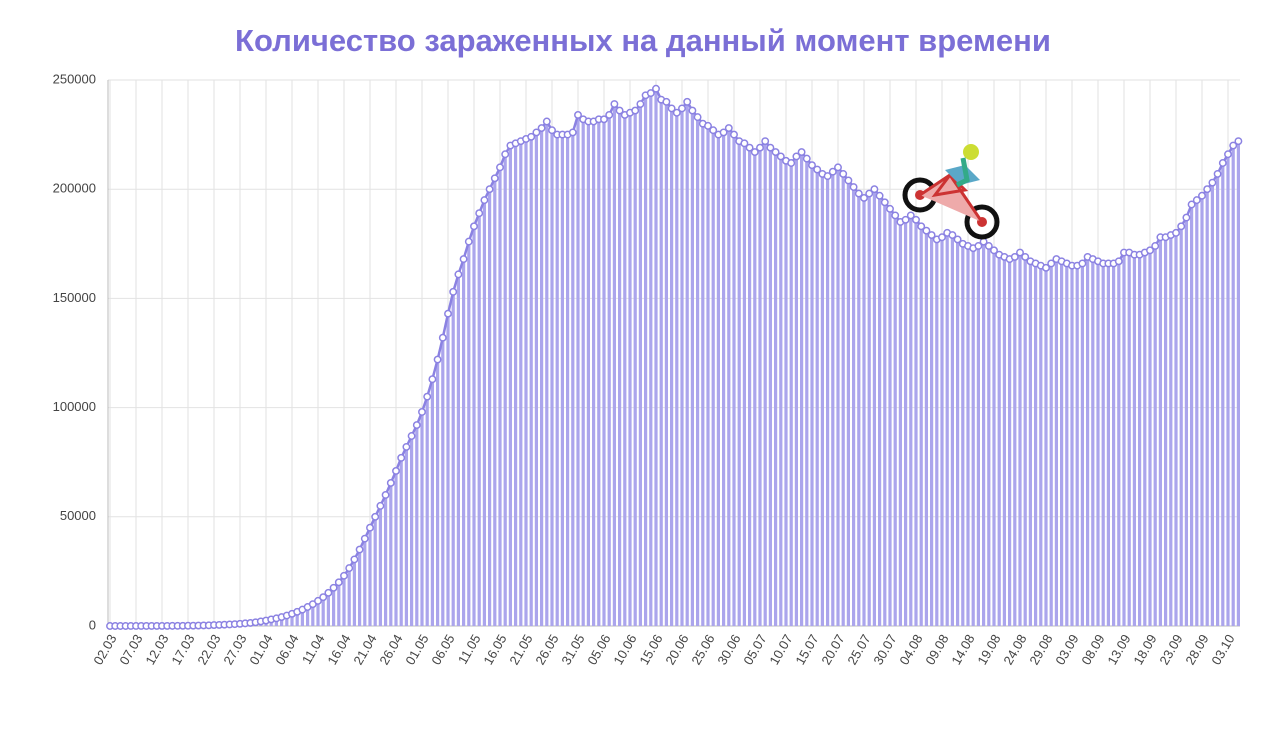 The height and width of the screenshot is (750, 1280). Describe the element at coordinates (156, 650) in the screenshot. I see `x-tick-label: 12.03` at that location.